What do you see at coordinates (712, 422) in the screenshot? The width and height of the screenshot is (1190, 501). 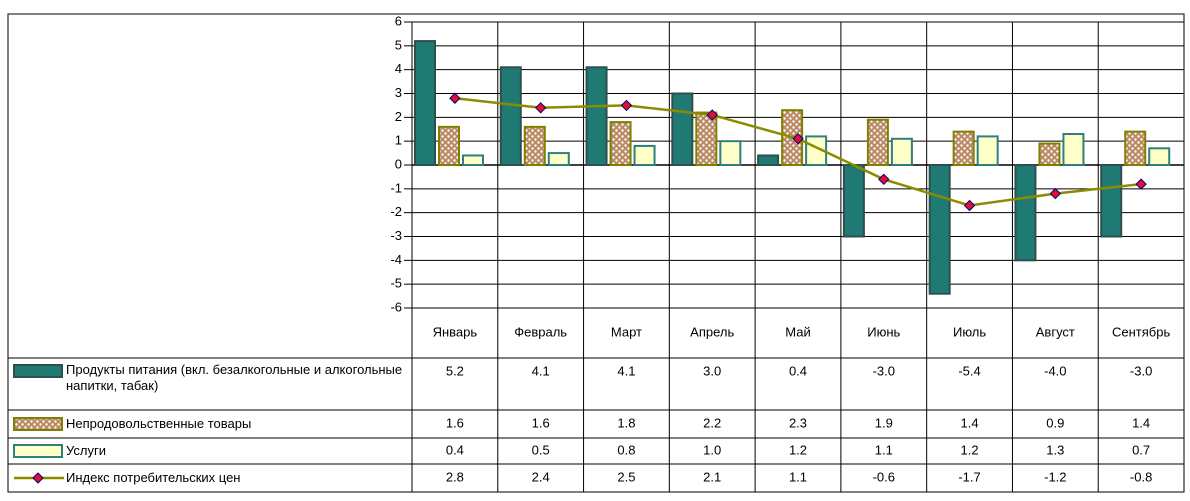 I see `table-value: 2.2` at bounding box center [712, 422].